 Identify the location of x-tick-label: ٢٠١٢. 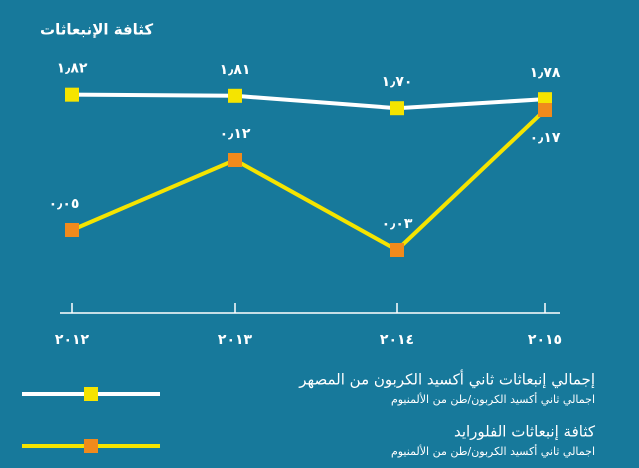
(72, 340).